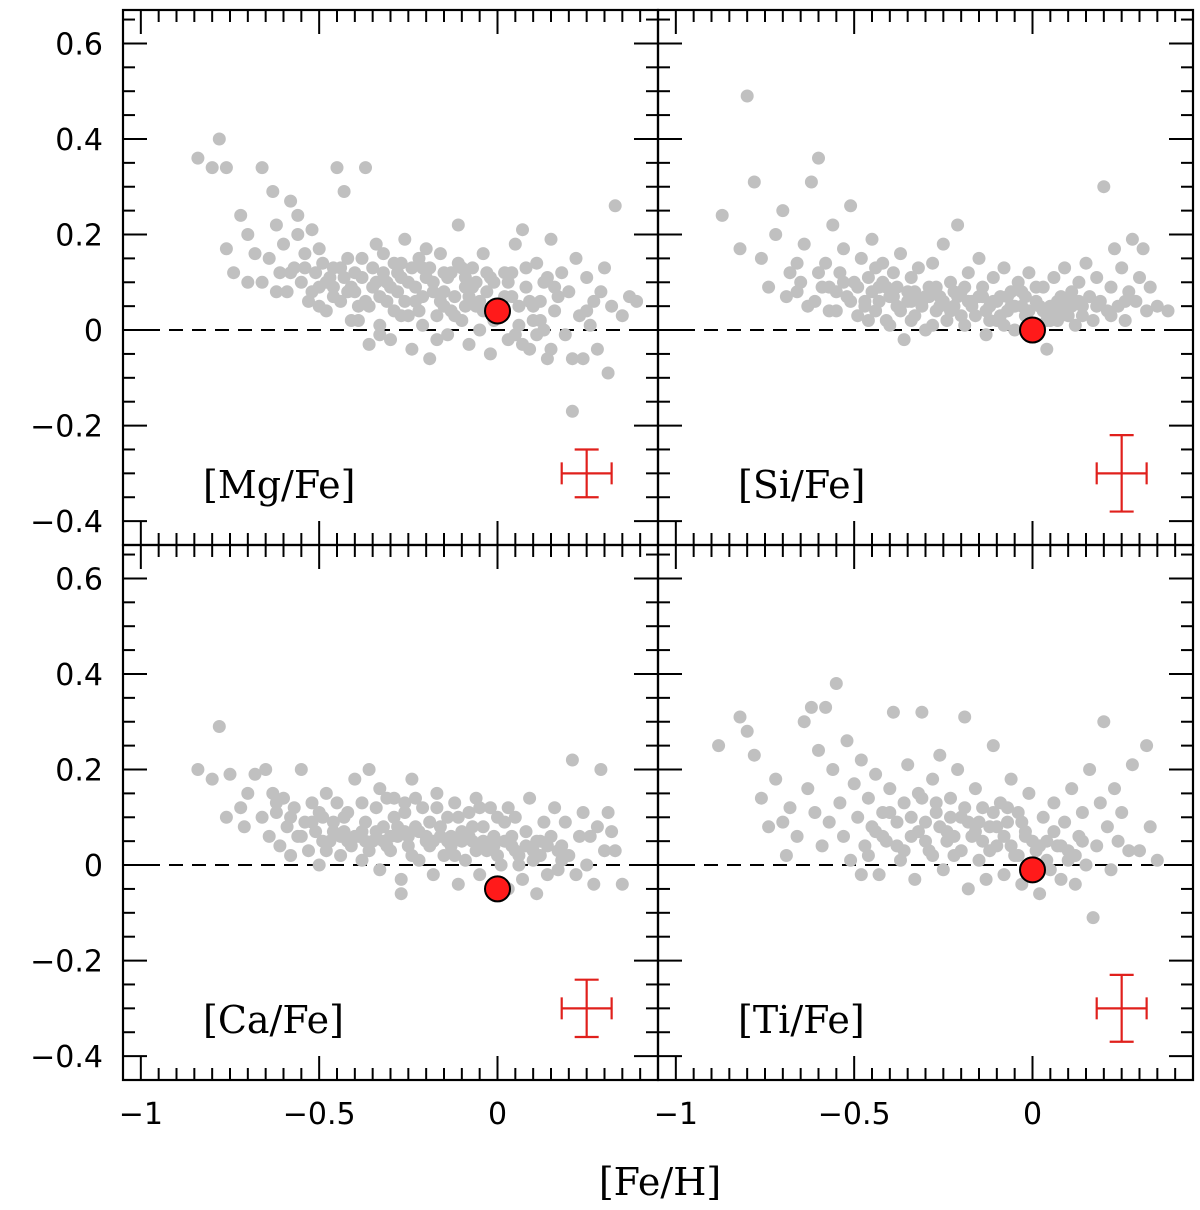  Describe the element at coordinates (66, 1057) in the screenshot. I see `y-tick-label: −0.4` at that location.